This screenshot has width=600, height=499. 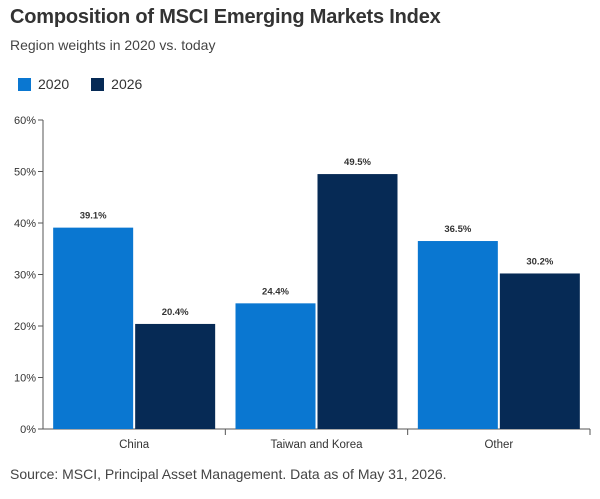 I want to click on legend-item-2026: 2026, so click(x=116, y=84).